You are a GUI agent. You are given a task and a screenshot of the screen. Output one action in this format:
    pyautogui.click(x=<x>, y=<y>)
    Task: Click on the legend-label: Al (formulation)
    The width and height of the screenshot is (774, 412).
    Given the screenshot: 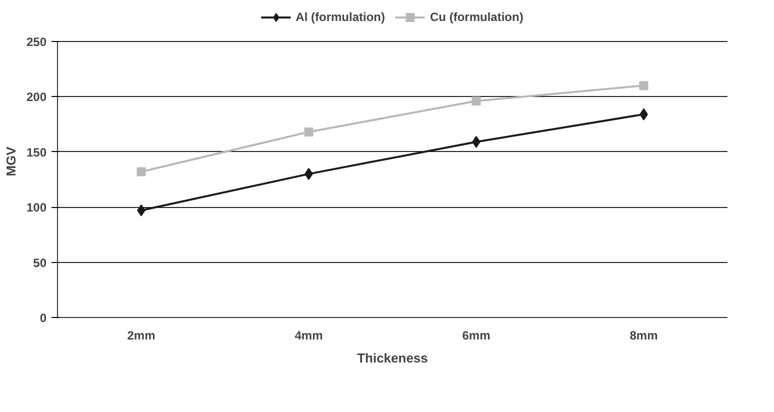 What is the action you would take?
    pyautogui.click(x=340, y=17)
    